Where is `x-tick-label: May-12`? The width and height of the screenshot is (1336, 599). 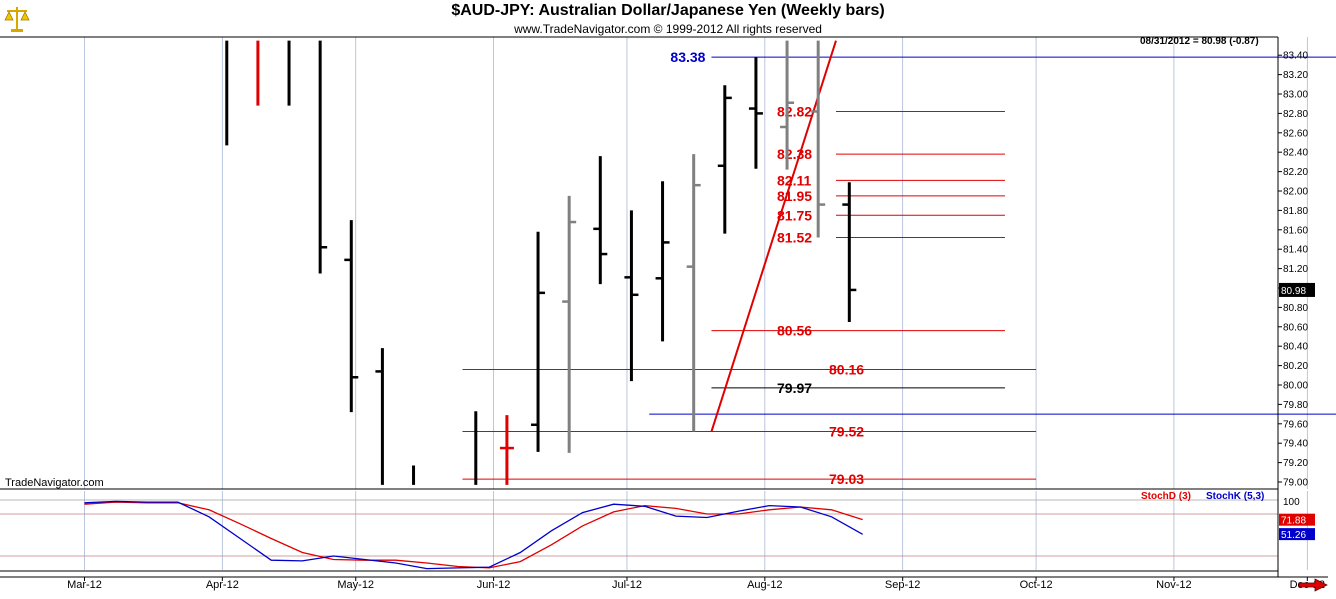 x-tick-label: May-12 is located at coordinates (355, 585).